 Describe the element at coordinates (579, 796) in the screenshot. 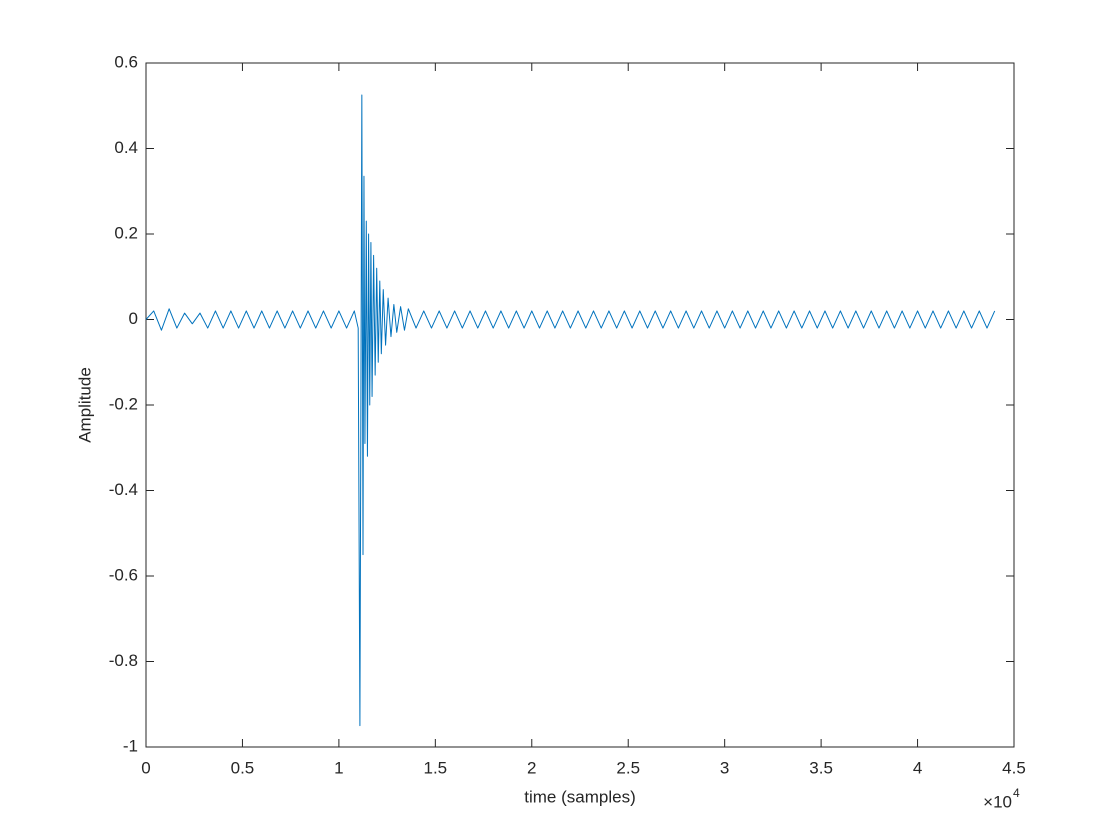

I see `x-axis-label: time (samples)` at that location.